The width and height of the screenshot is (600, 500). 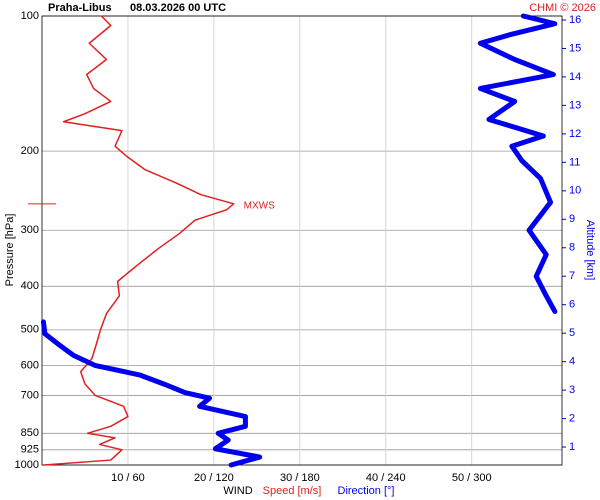 I want to click on y-tick-label: 300, so click(x=30, y=230).